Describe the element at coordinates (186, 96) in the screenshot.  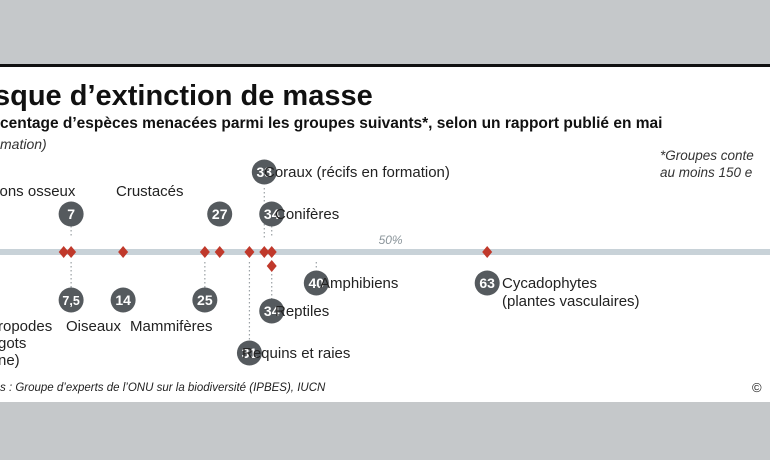
I see `chart-title: sque d’extinction de masse` at that location.